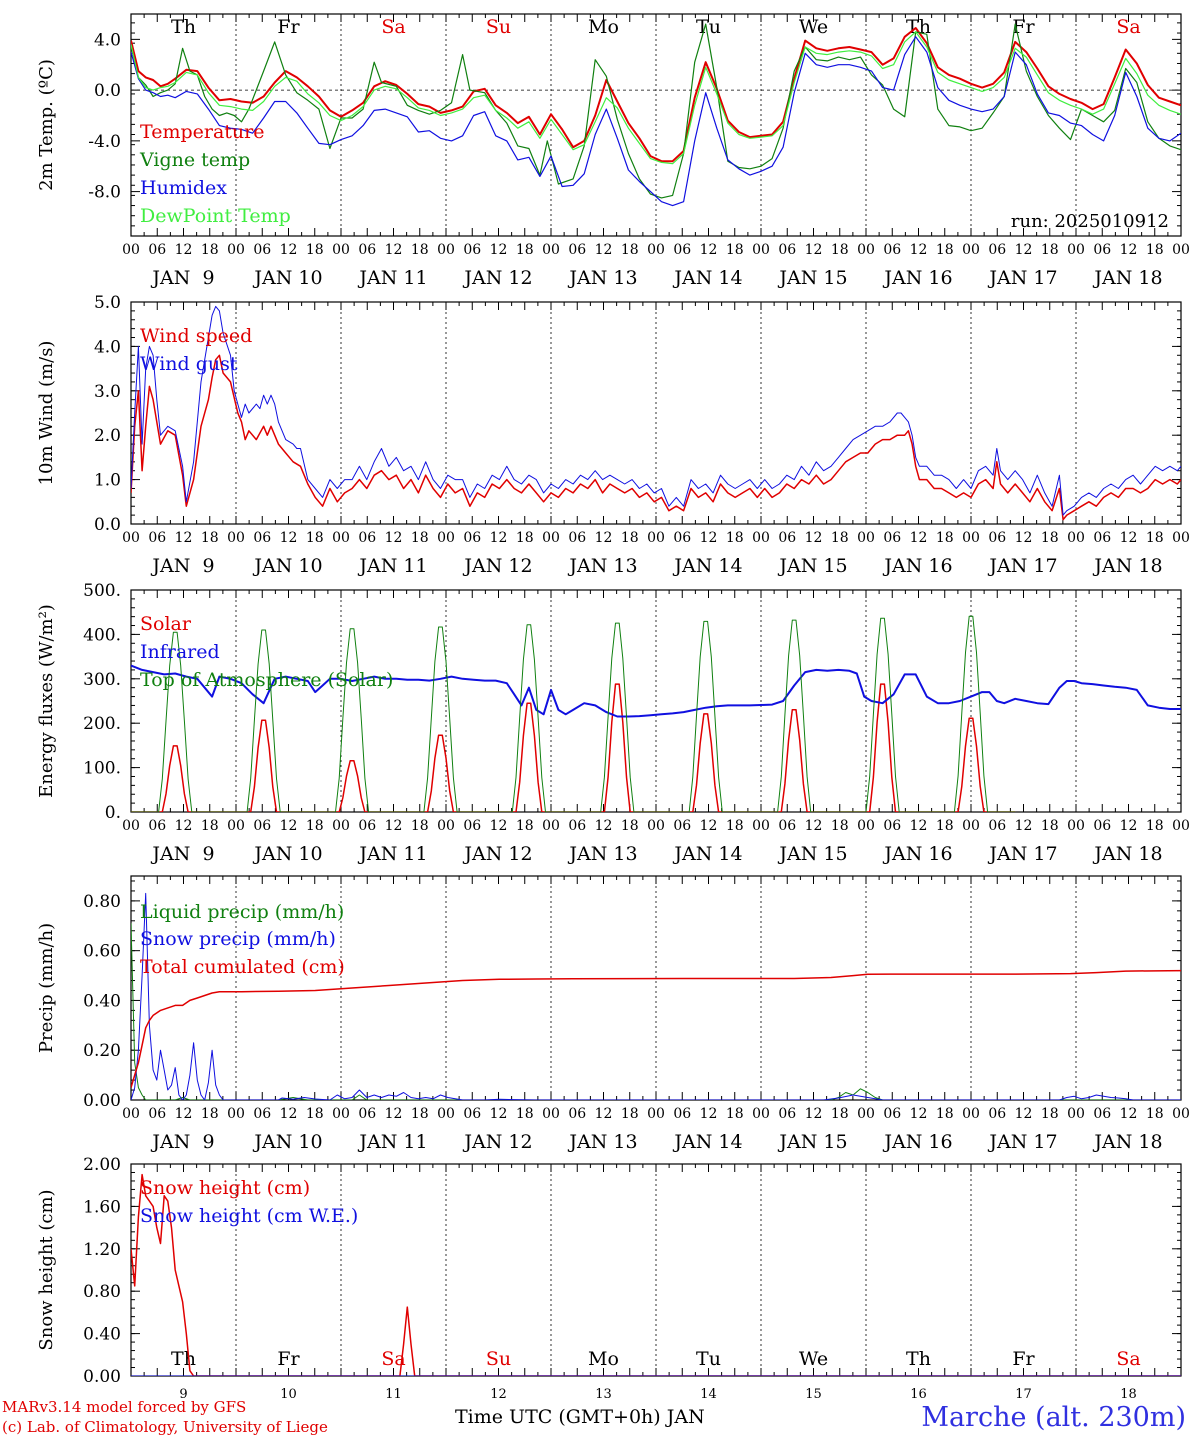 Image resolution: width=1194 pixels, height=1440 pixels. What do you see at coordinates (573, 747) in the screenshot?
I see `series-line-solar` at bounding box center [573, 747].